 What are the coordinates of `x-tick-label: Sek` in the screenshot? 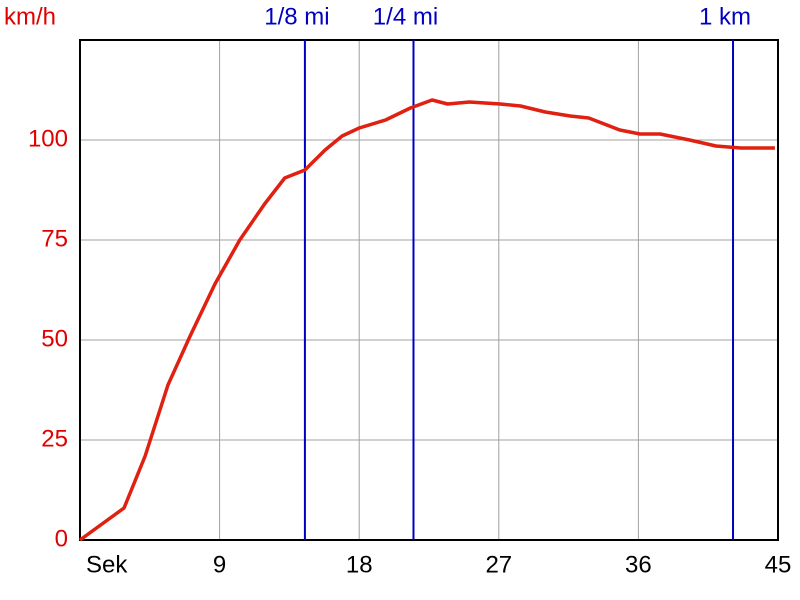 It's located at (107, 564).